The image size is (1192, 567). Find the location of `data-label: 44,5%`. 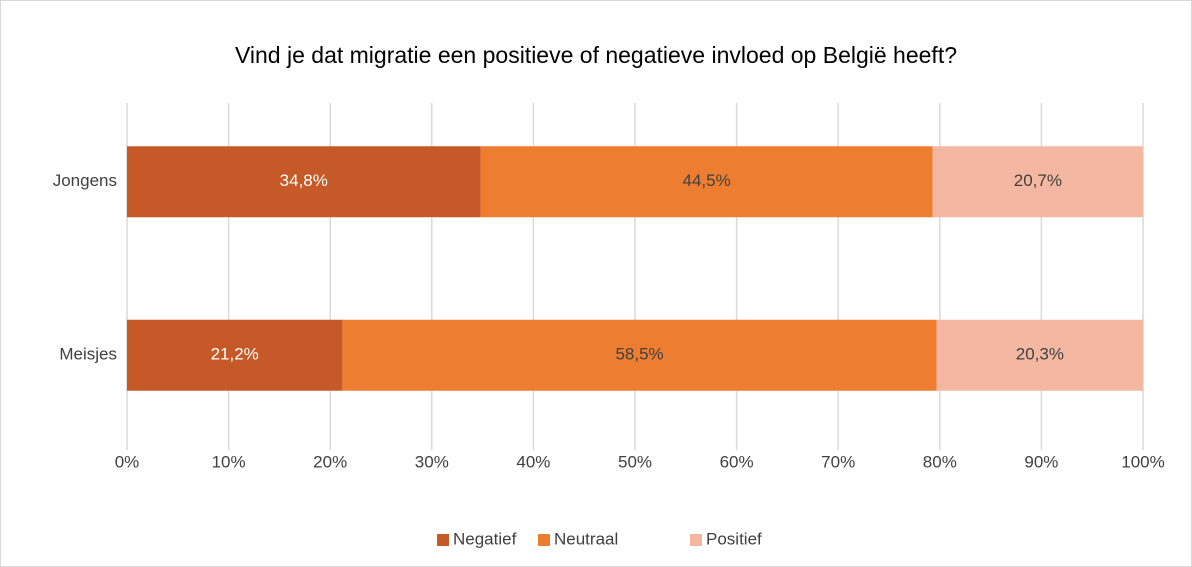

data-label: 44,5% is located at coordinates (707, 180).